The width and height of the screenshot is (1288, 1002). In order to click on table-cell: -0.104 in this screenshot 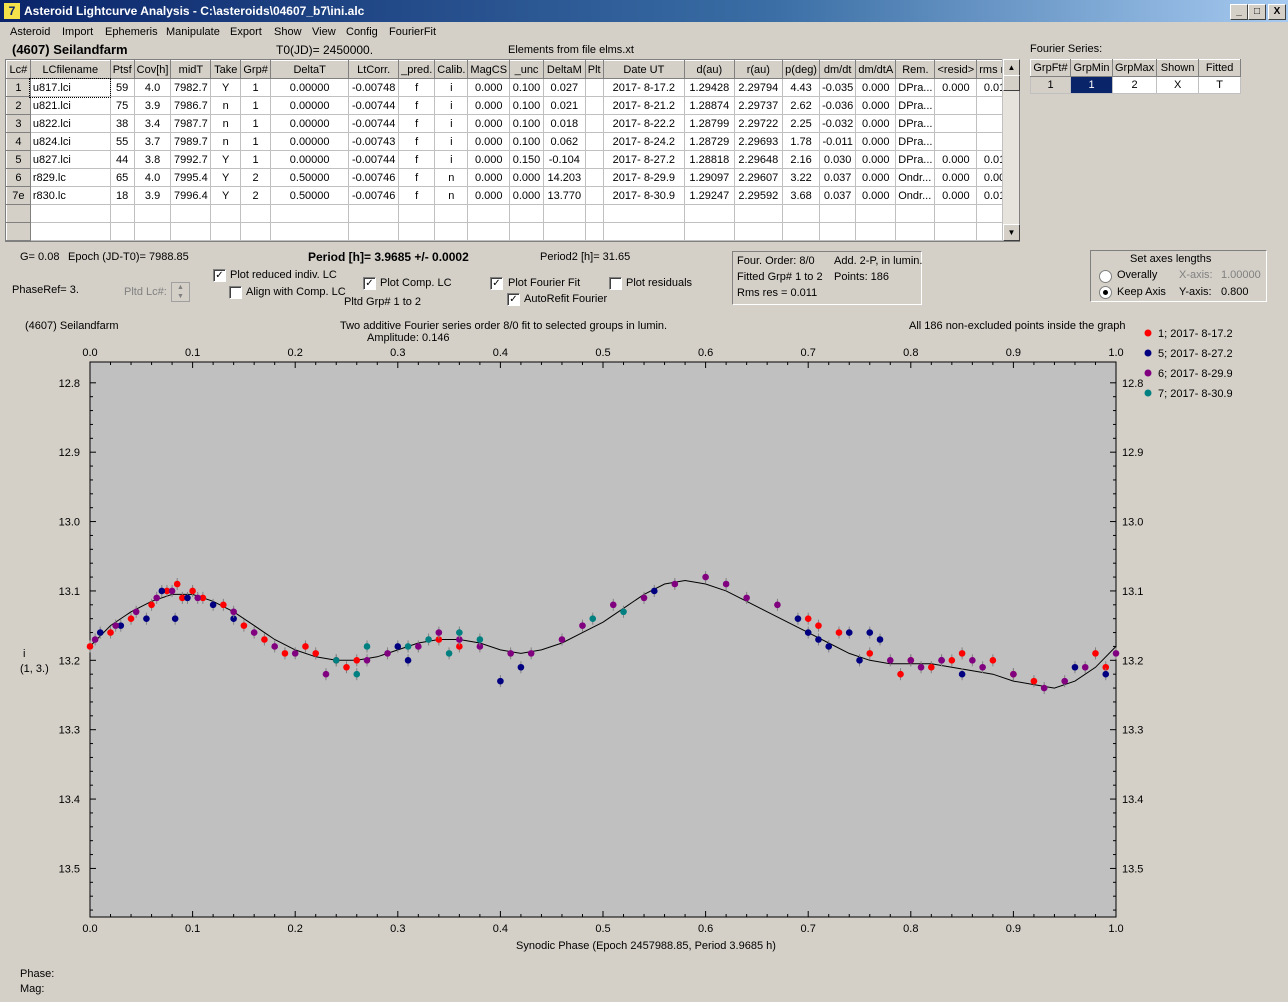, I will do `click(564, 159)`.